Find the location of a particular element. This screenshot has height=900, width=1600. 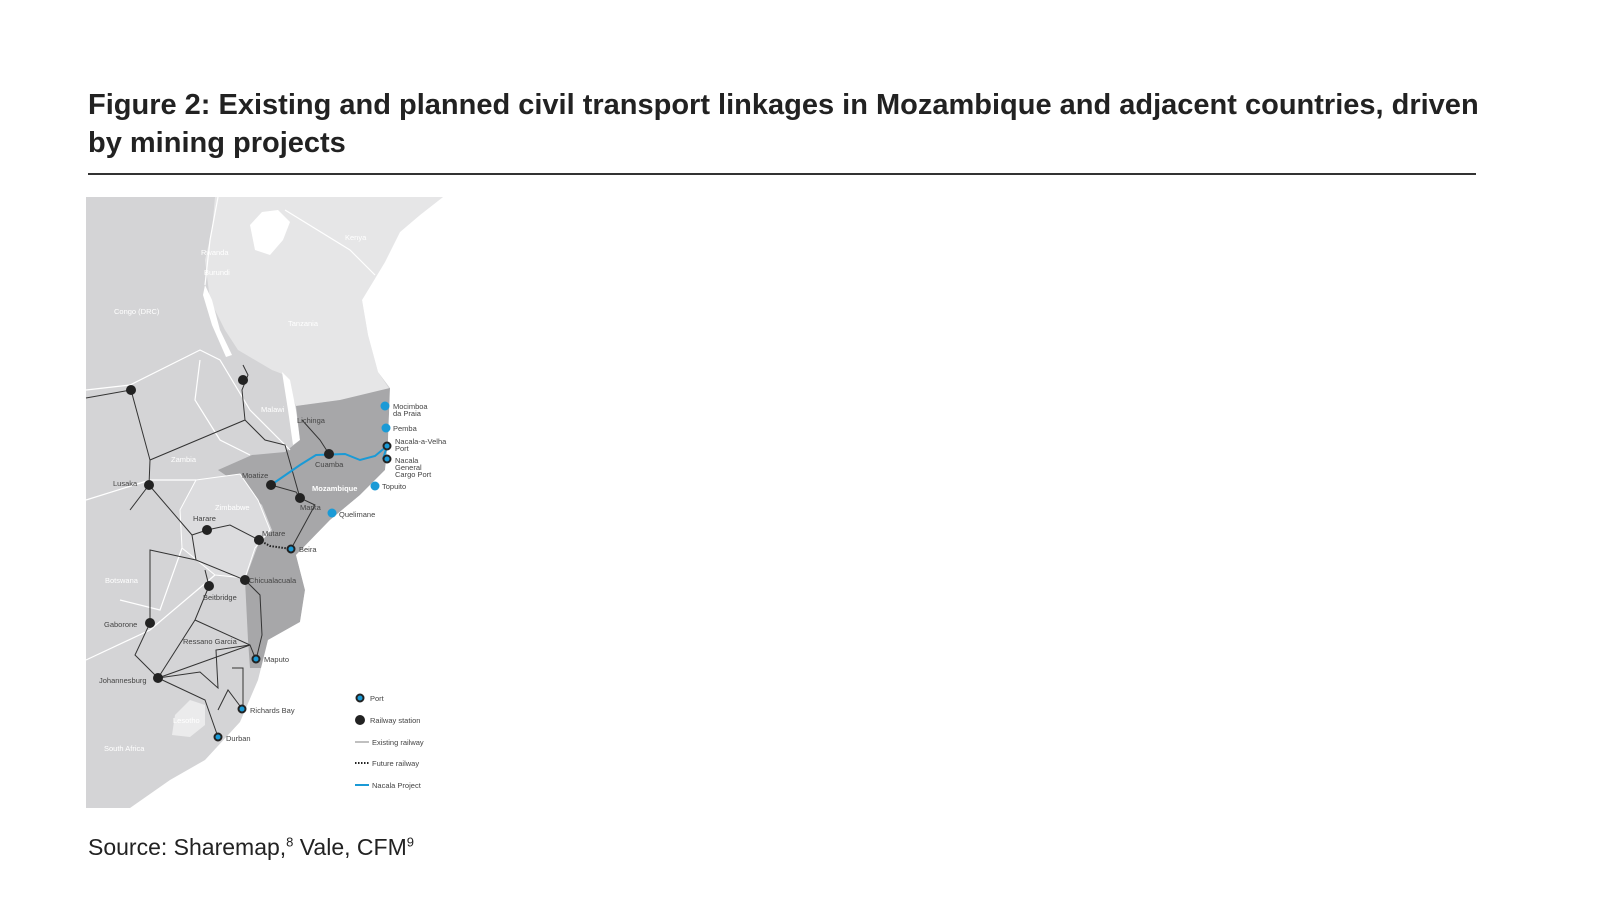

lake-tanganyika is located at coordinates (217, 321).